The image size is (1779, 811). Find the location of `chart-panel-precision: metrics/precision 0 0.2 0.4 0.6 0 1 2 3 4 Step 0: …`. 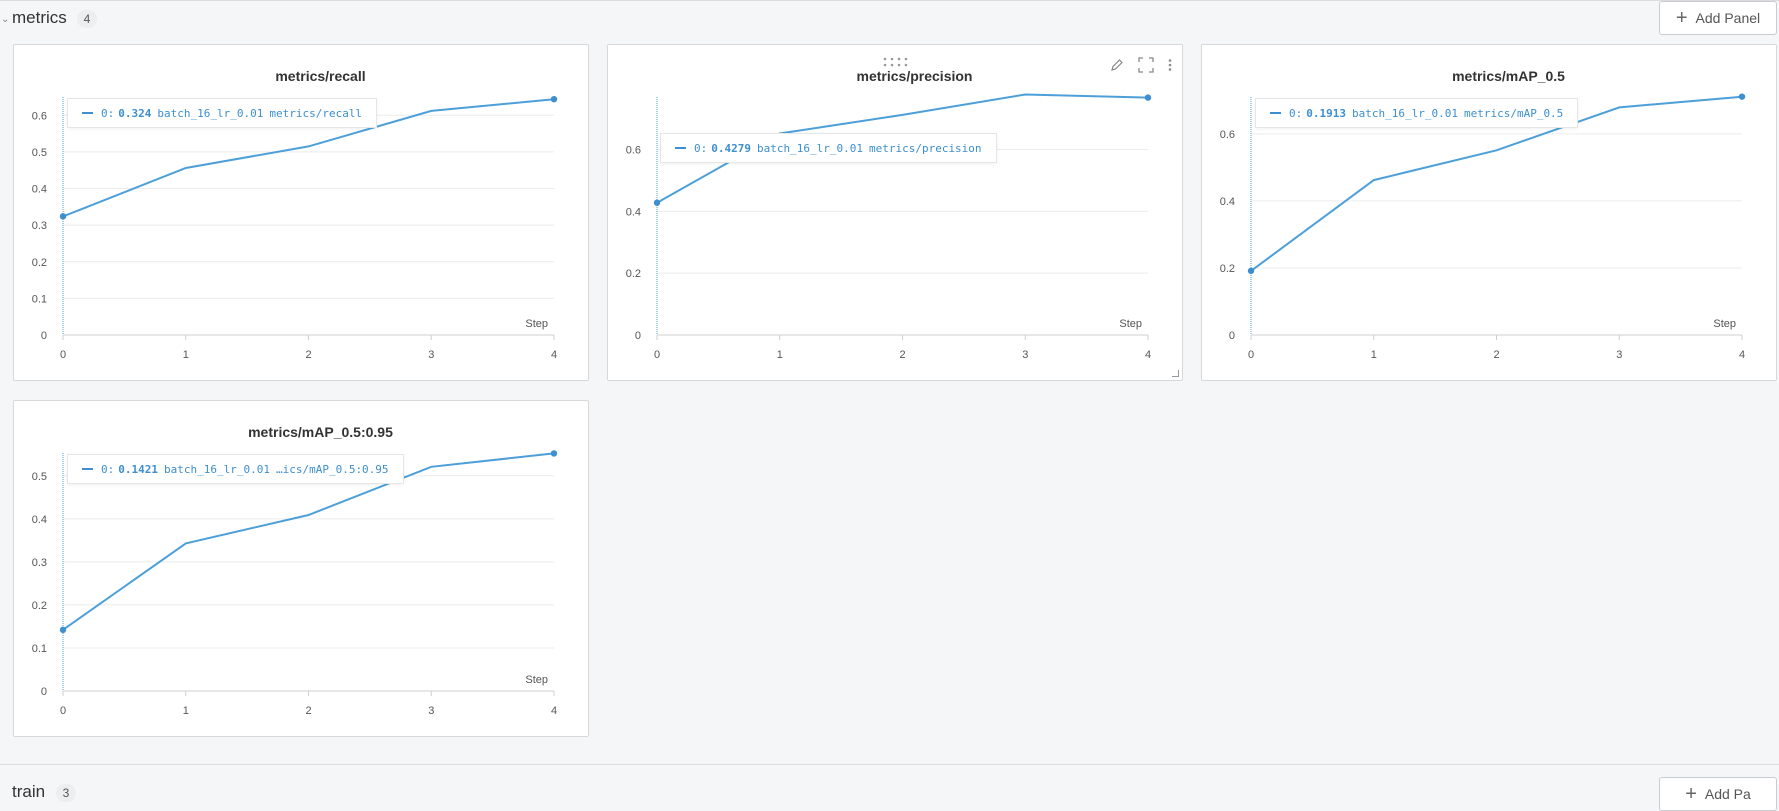

chart-panel-precision: metrics/precision 0 0.2 0.4 0.6 0 1 2 3 4 Step 0: … is located at coordinates (895, 212).